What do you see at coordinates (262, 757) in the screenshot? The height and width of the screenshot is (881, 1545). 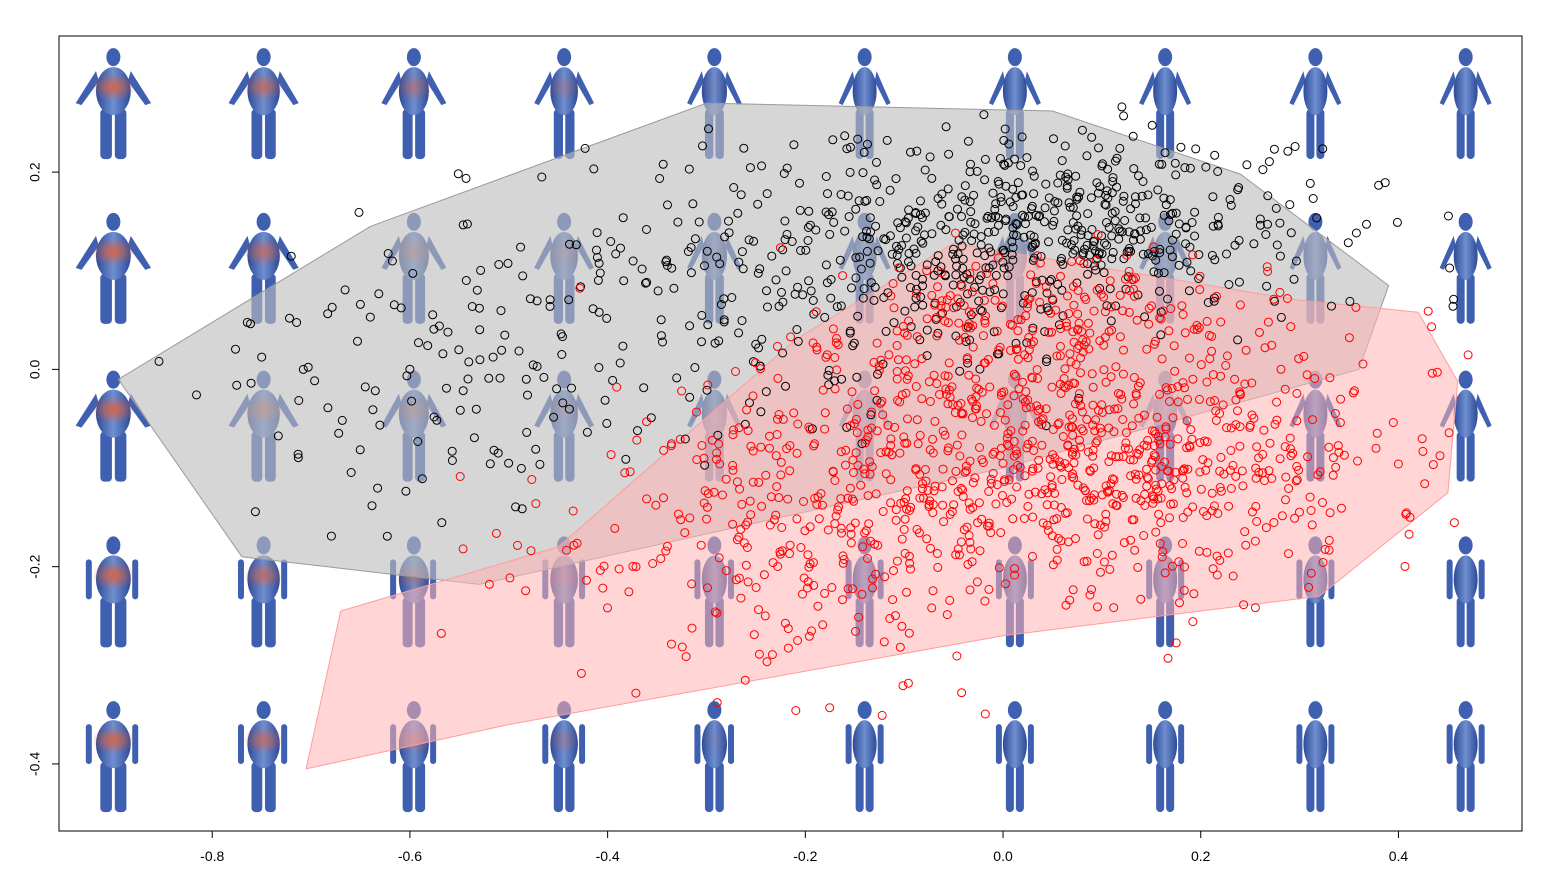 I see `body-shape-icon` at bounding box center [262, 757].